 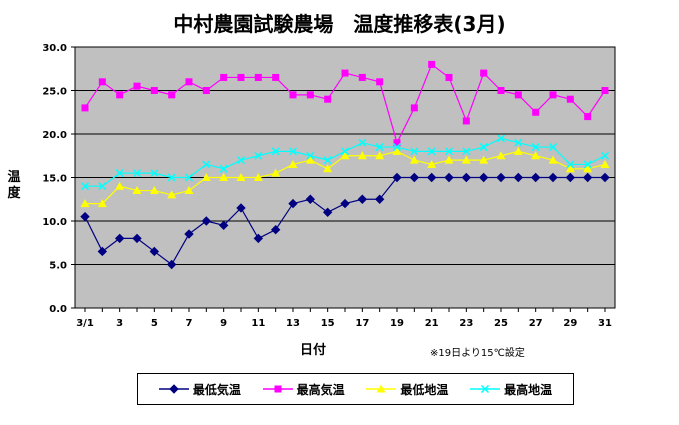 I want to click on y-tick-label: 5.0, so click(x=58, y=266).